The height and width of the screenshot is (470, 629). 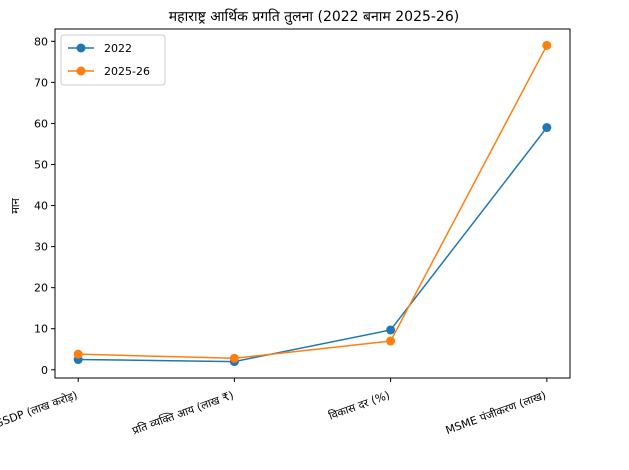 I want to click on legend-label-2025-26: 2025-26, so click(x=127, y=71).